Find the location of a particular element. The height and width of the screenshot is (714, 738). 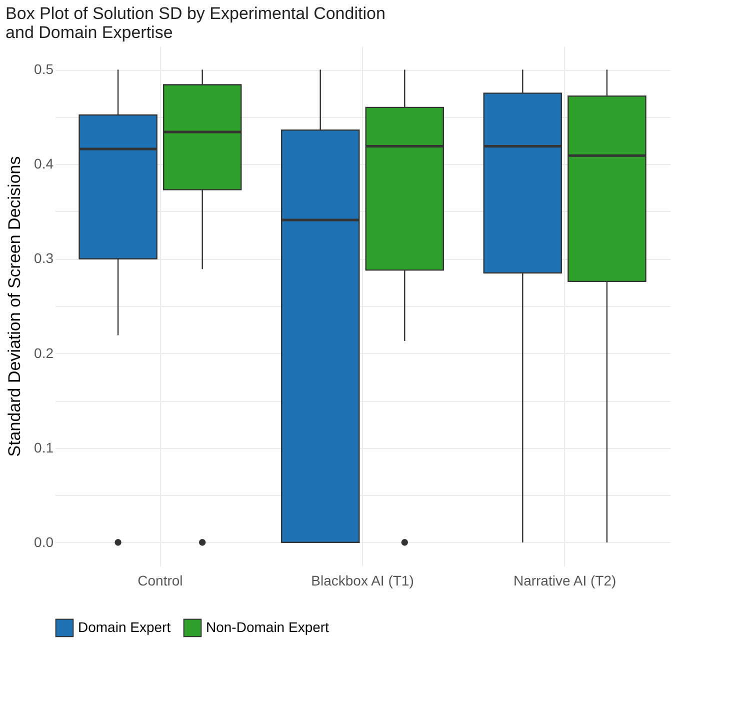

y-tick-label: 0.5 is located at coordinates (44, 69).